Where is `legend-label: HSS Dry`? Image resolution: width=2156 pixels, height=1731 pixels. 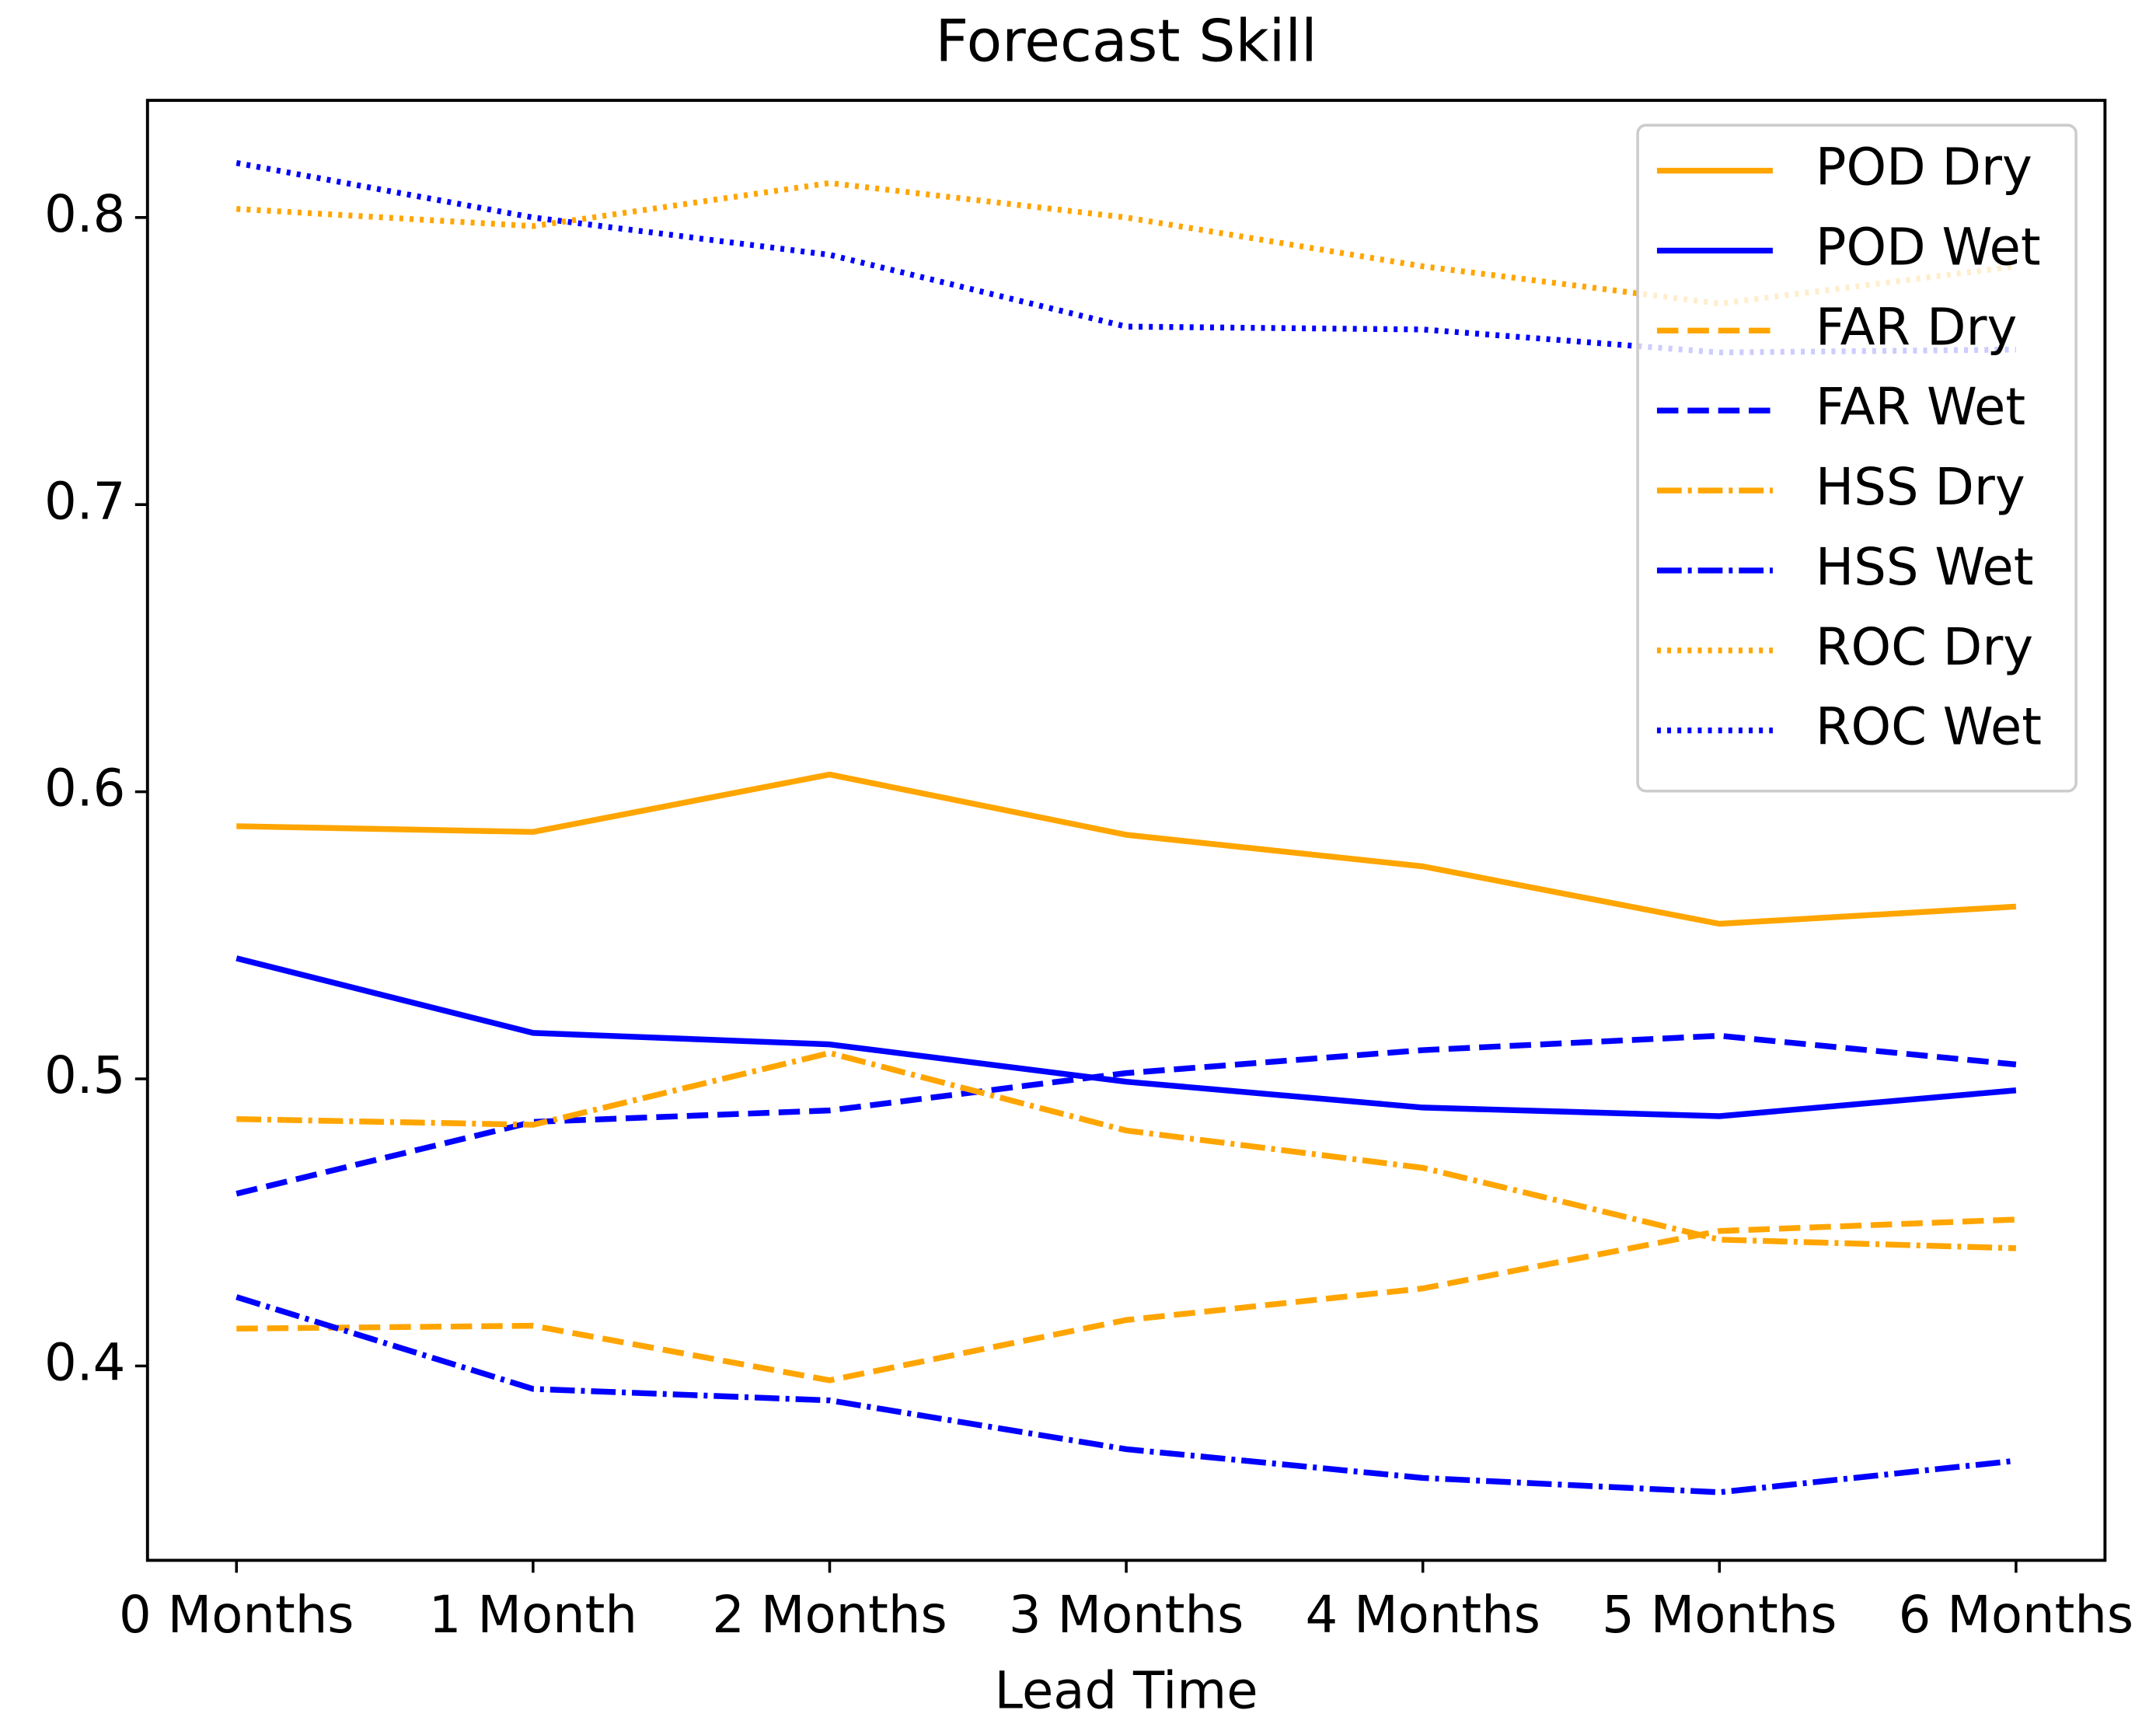 legend-label: HSS Dry is located at coordinates (1920, 488).